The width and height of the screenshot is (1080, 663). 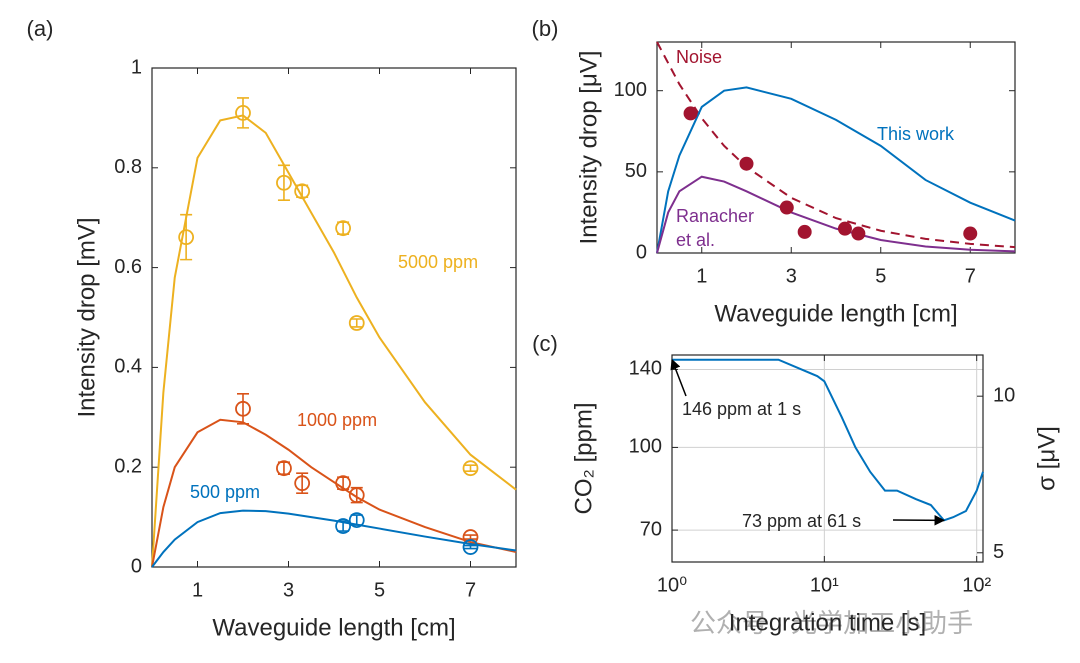 What do you see at coordinates (128, 167) in the screenshot?
I see `y-tick-label: 0.8` at bounding box center [128, 167].